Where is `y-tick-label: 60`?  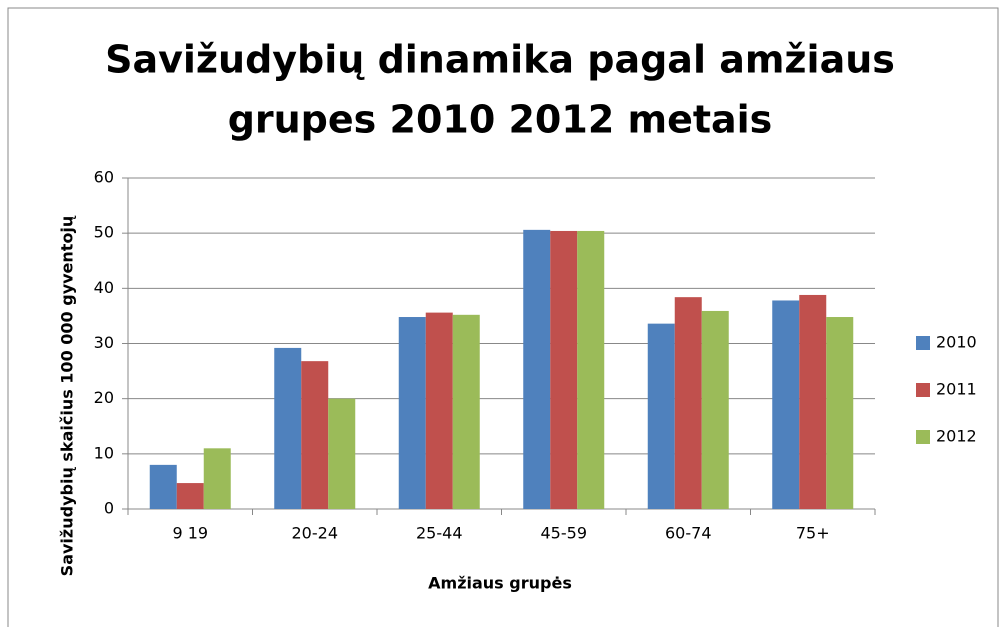 y-tick-label: 60 is located at coordinates (104, 177).